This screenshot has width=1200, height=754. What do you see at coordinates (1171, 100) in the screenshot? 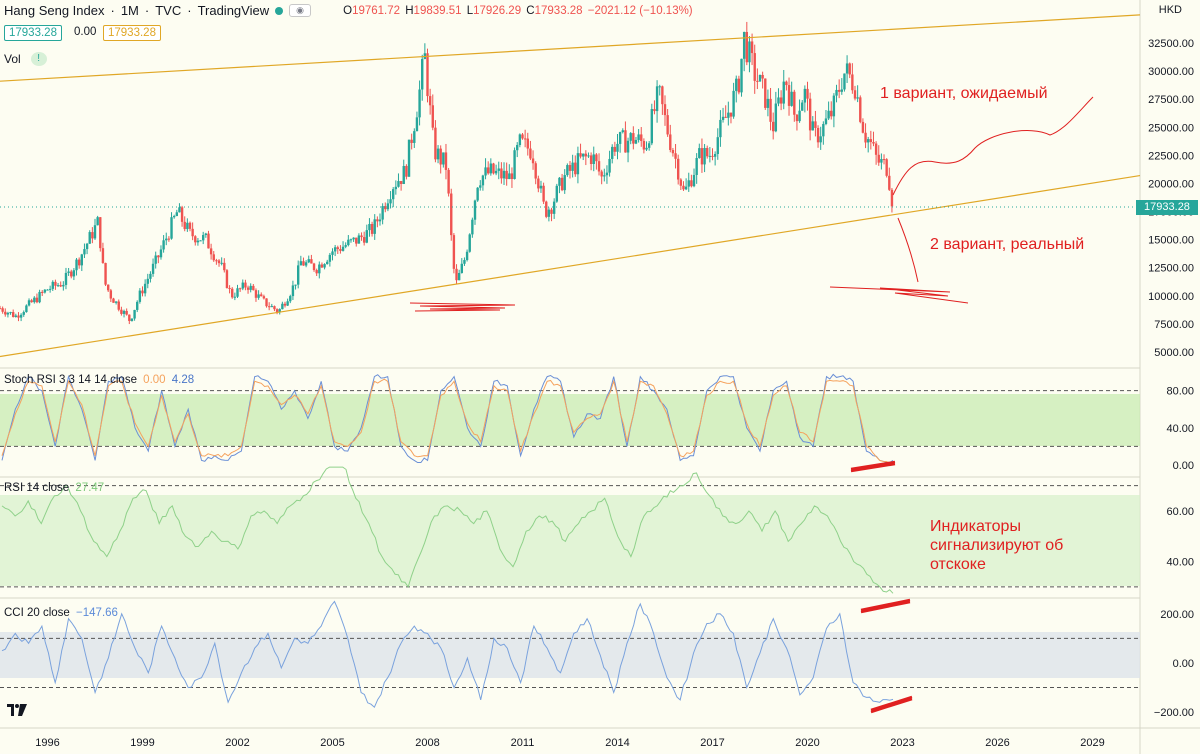
I see `price-tick-label: 27500.00` at bounding box center [1171, 100].